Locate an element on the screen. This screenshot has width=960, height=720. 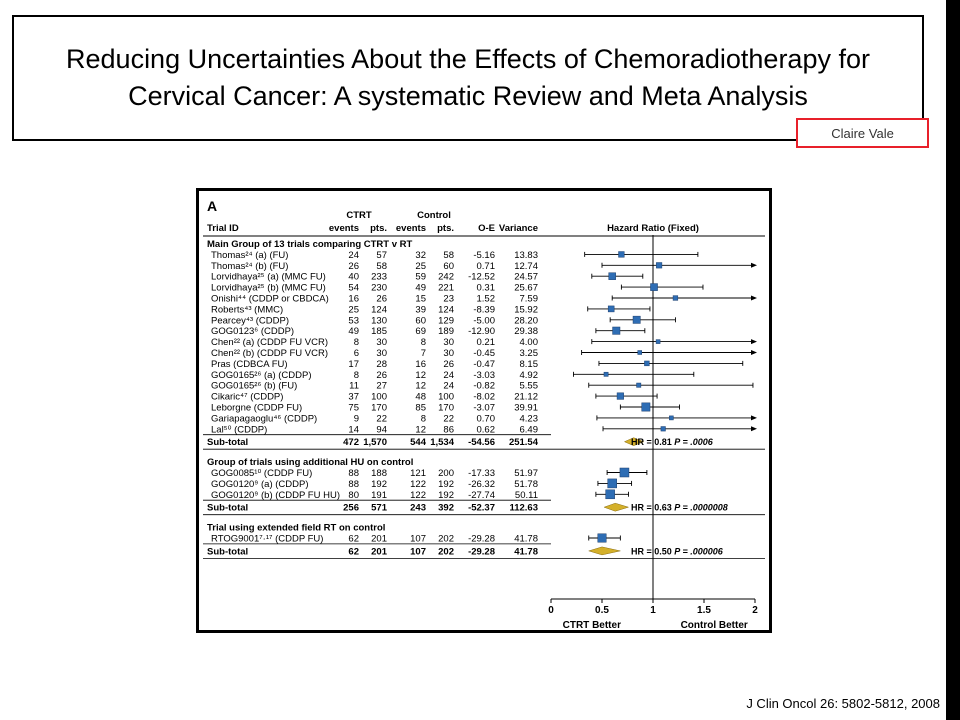
cell-ctrt-events: 17 is located at coordinates (353, 364).